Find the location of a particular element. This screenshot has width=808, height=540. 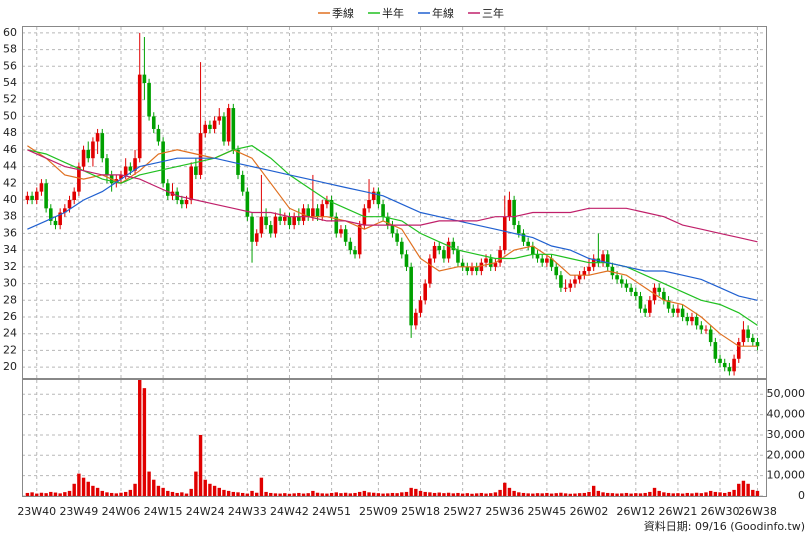

y-tick-label: 58 is located at coordinates (10, 49).